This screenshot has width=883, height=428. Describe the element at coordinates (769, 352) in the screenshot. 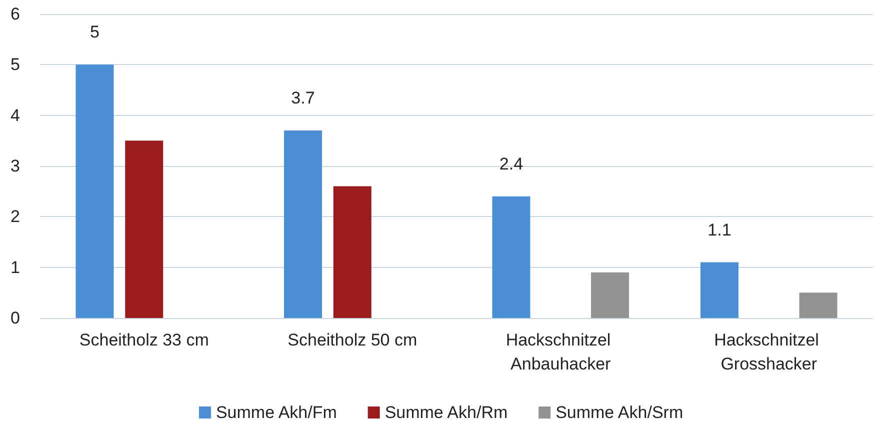

I see `x-tick-label: Hackschnitzel Grosshacker` at that location.